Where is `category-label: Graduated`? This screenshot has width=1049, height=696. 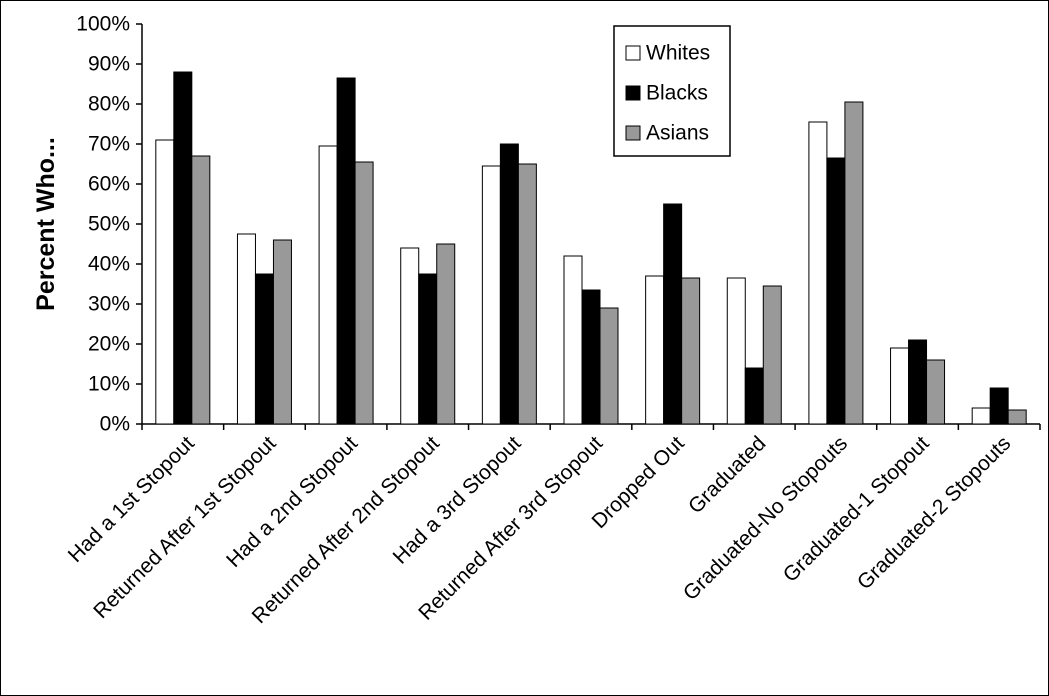 category-label: Graduated is located at coordinates (727, 475).